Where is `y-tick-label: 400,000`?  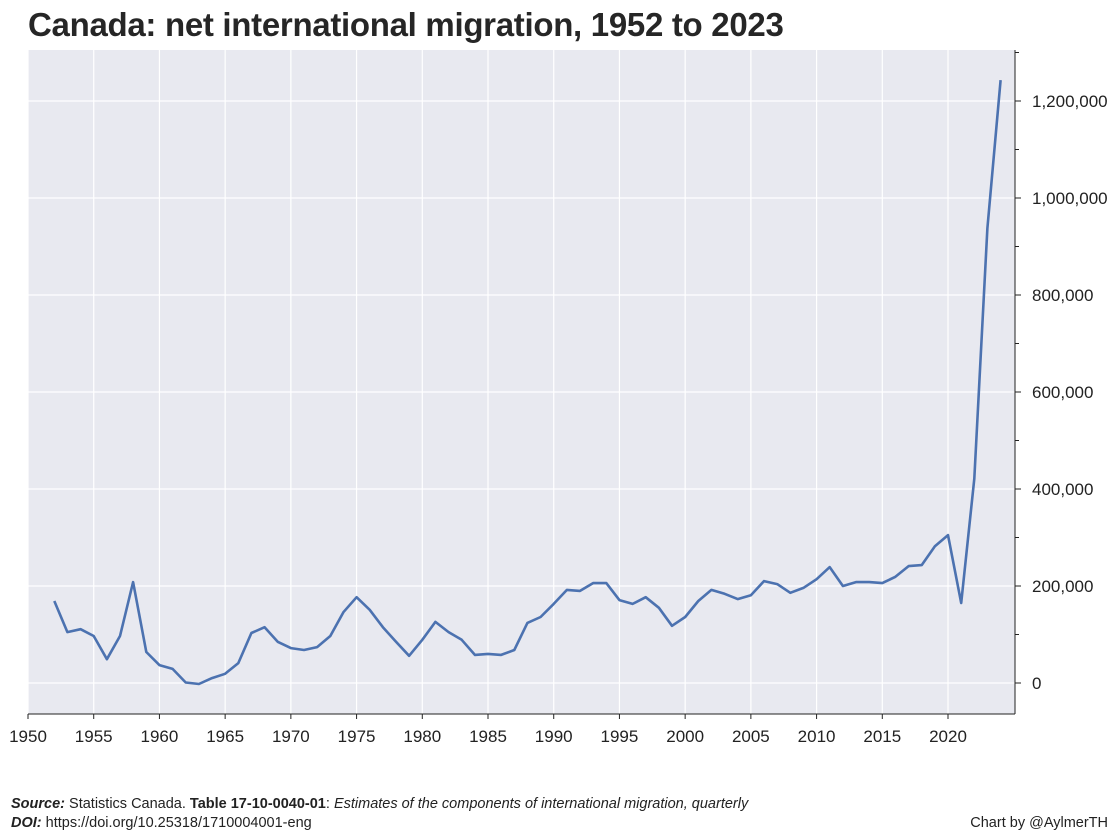 y-tick-label: 400,000 is located at coordinates (1062, 489).